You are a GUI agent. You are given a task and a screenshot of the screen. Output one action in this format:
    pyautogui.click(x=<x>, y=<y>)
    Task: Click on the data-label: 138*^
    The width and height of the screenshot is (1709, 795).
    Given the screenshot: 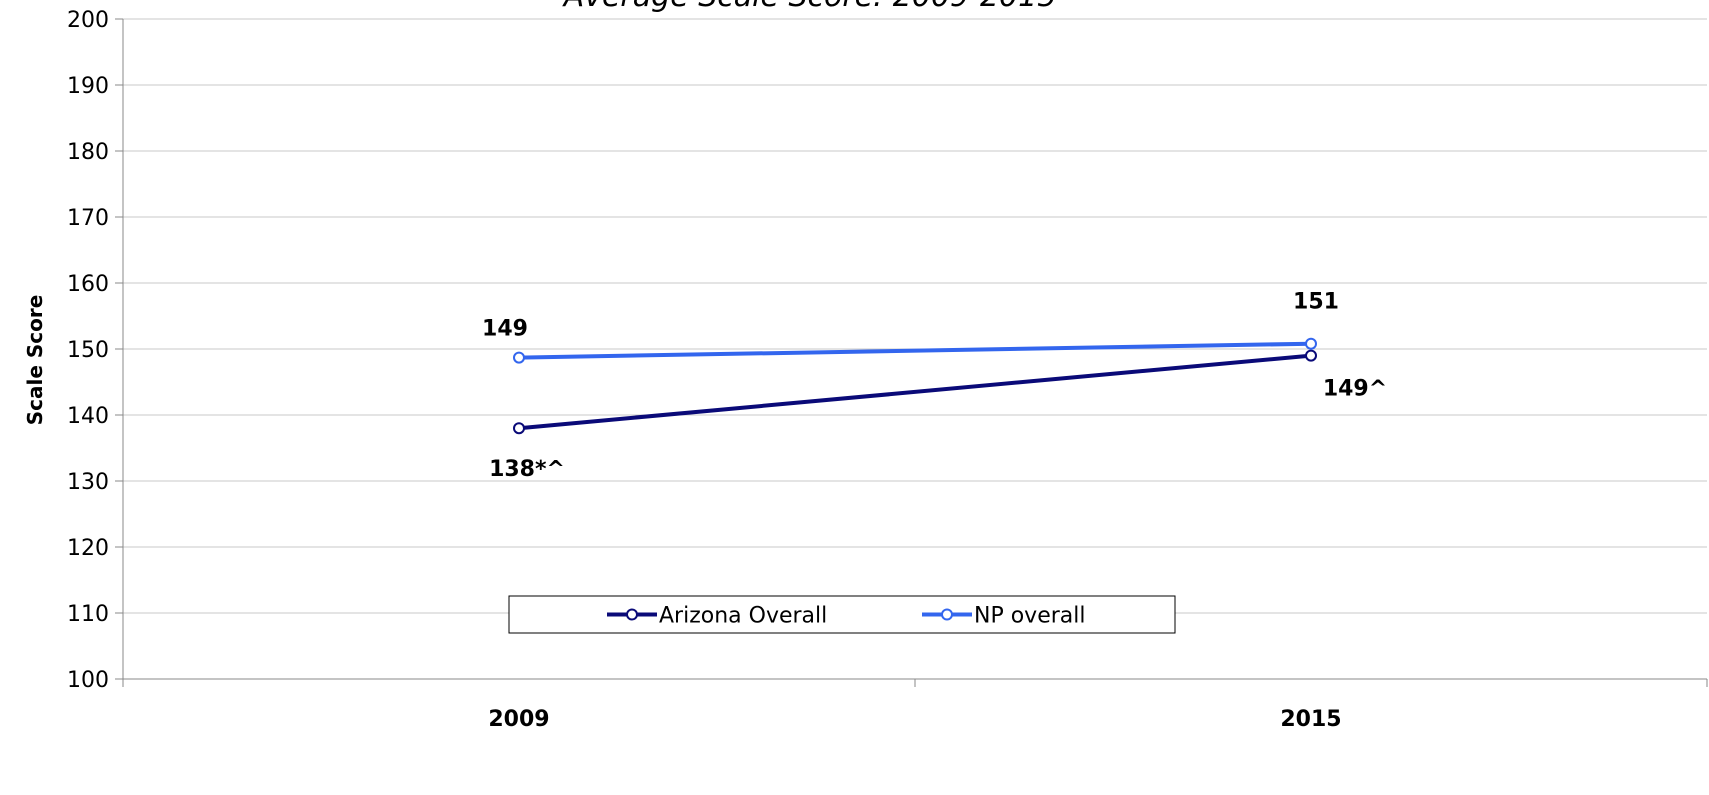 What is the action you would take?
    pyautogui.click(x=527, y=469)
    